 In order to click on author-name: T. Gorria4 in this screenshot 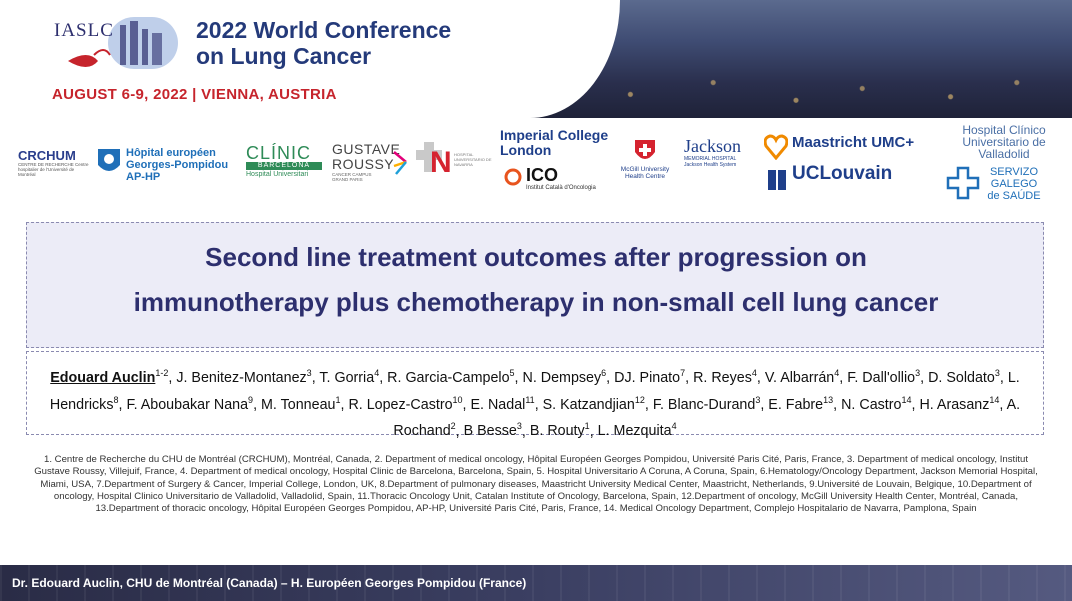, I will do `click(349, 377)`.